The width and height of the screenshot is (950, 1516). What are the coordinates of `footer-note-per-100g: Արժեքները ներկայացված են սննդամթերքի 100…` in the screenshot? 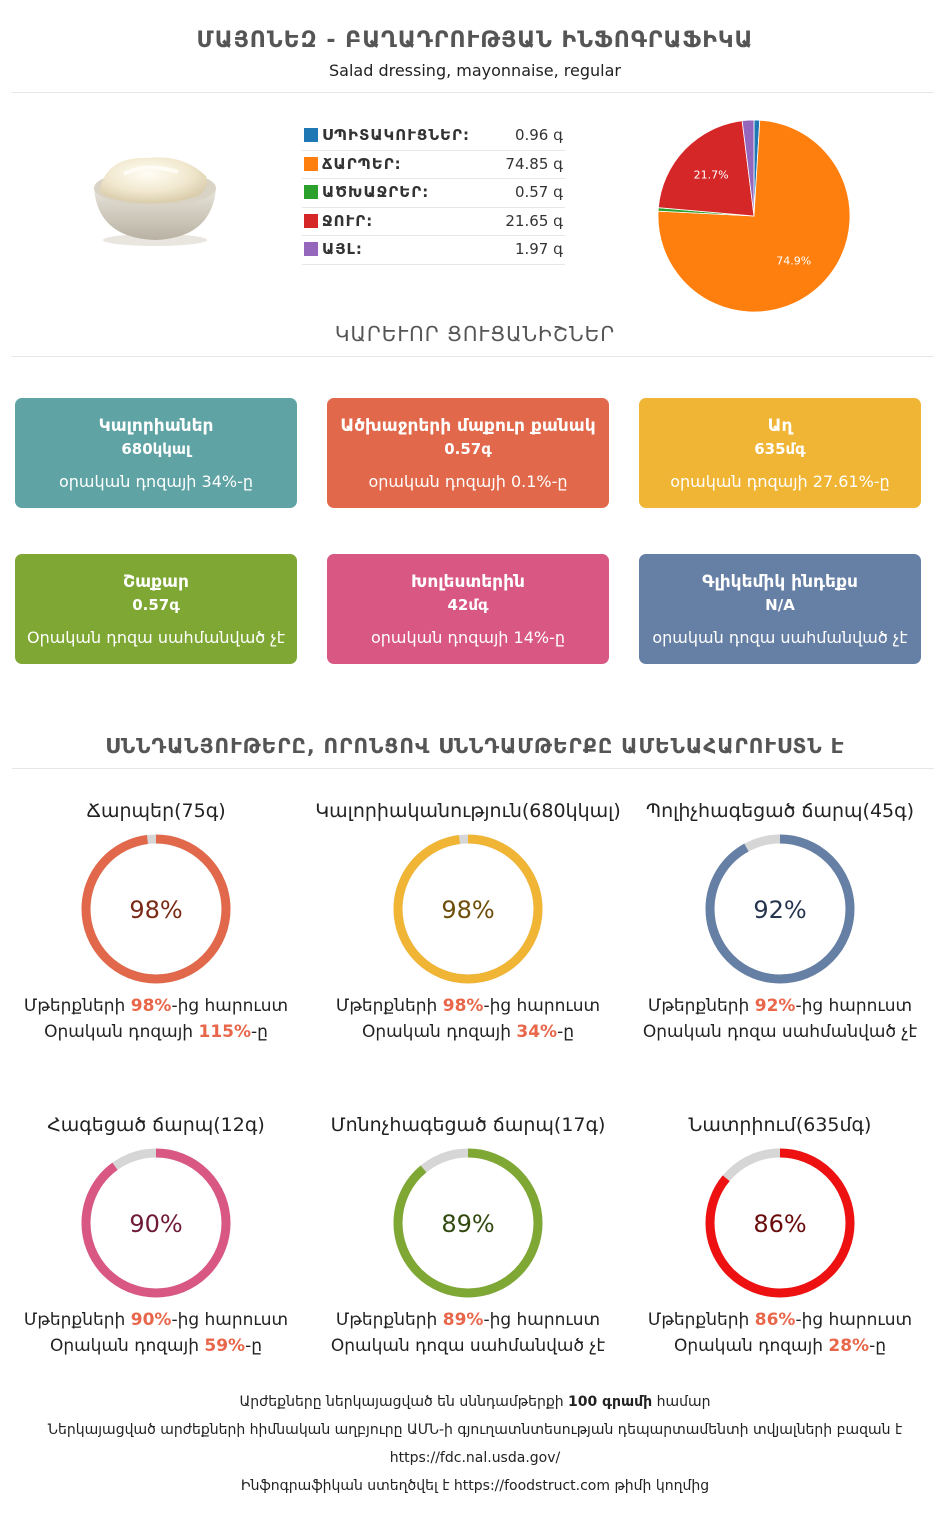 It's located at (475, 1402).